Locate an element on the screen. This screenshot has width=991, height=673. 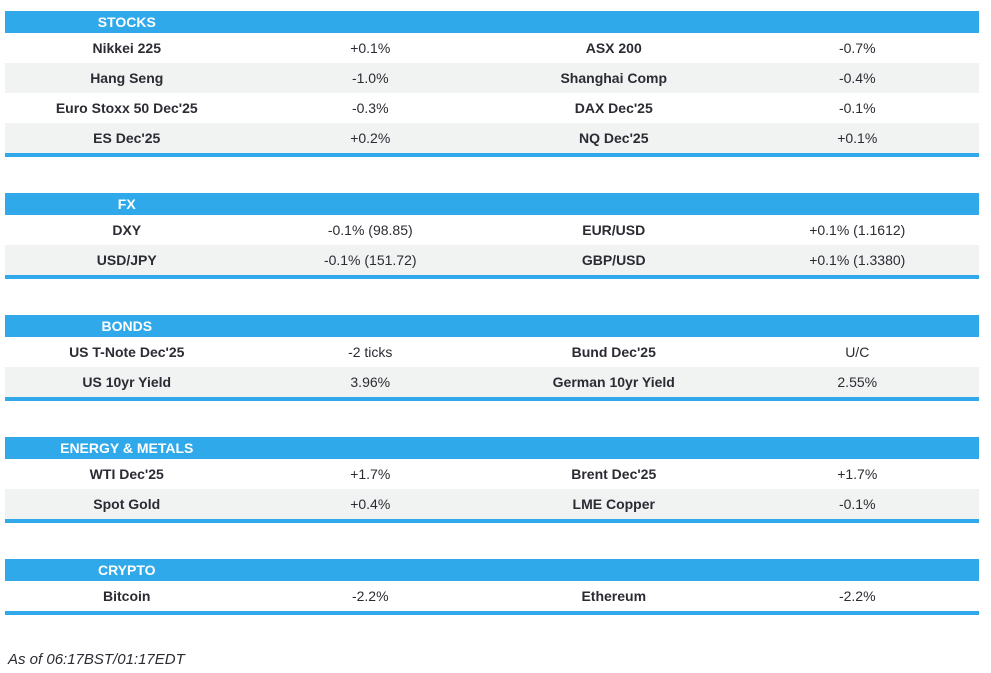
instrument-change: -0.1% (98.85) is located at coordinates (370, 230).